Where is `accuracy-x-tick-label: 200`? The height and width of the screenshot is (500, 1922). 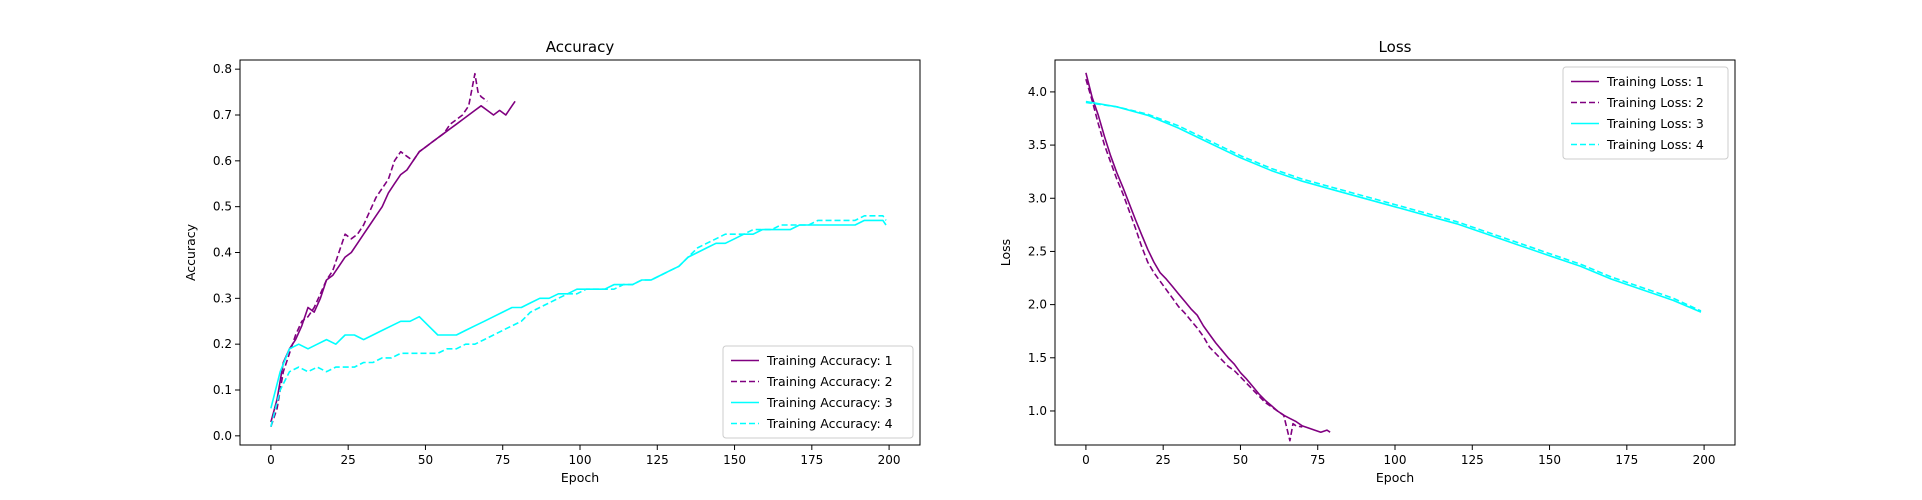
accuracy-x-tick-label: 200 is located at coordinates (889, 460).